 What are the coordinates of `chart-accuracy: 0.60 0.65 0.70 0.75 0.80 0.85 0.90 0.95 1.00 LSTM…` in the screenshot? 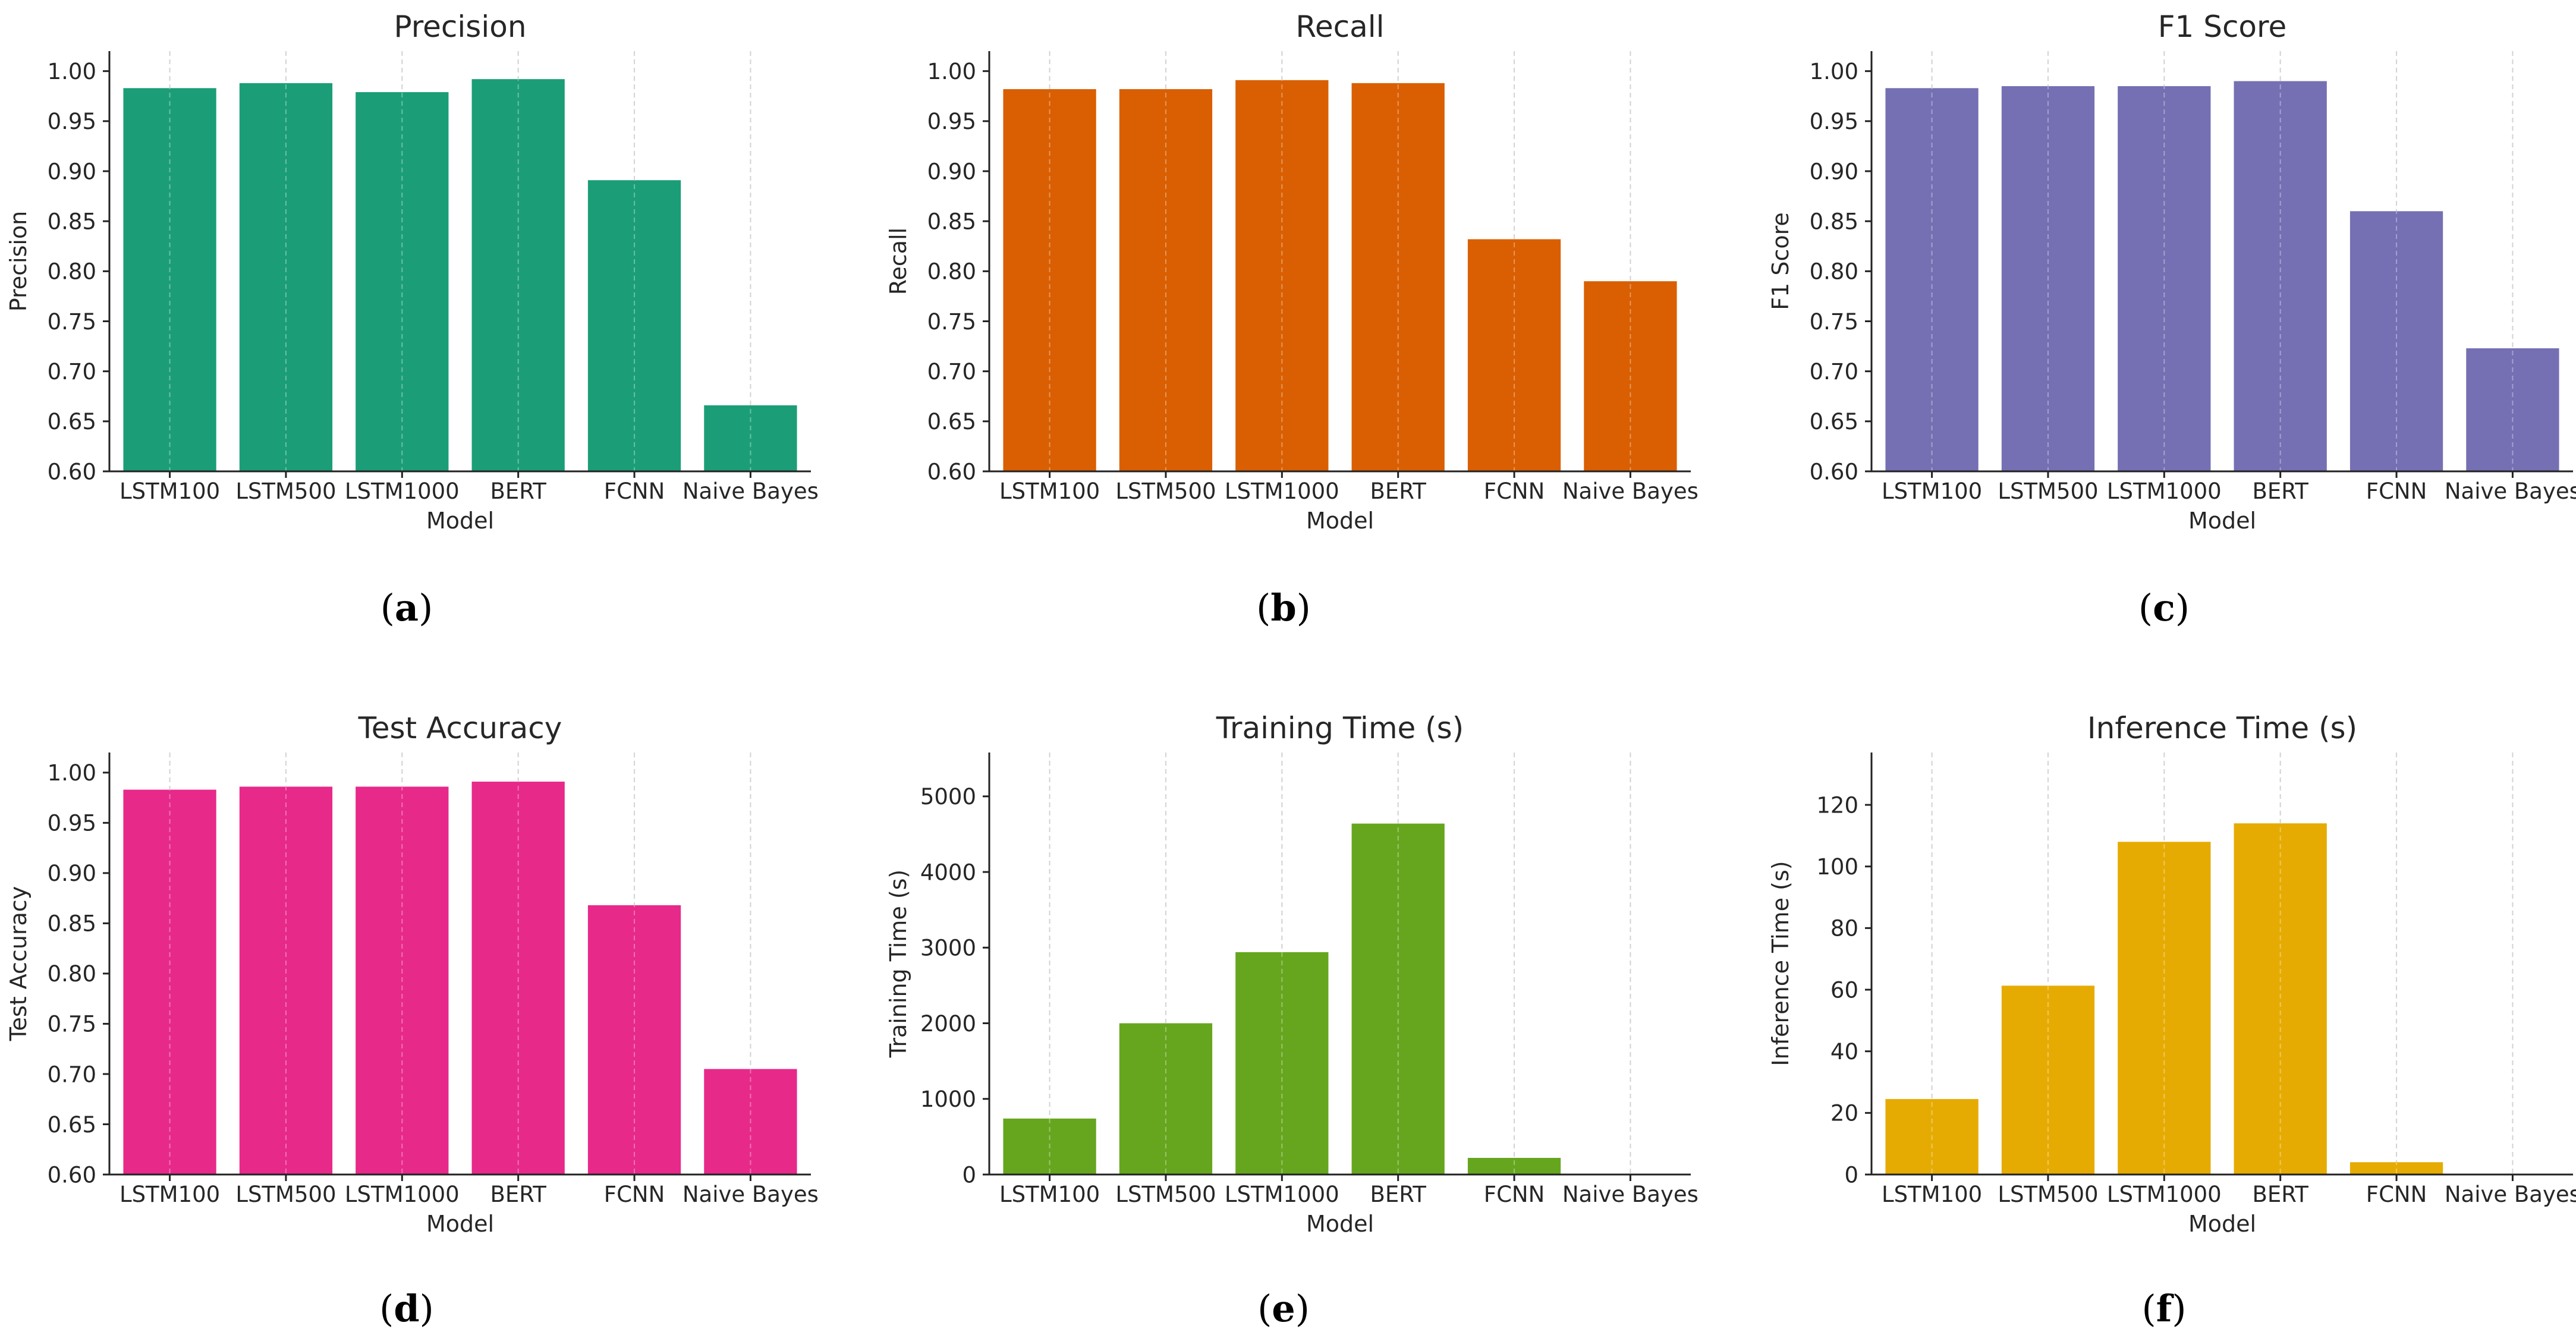 It's located at (412, 1020).